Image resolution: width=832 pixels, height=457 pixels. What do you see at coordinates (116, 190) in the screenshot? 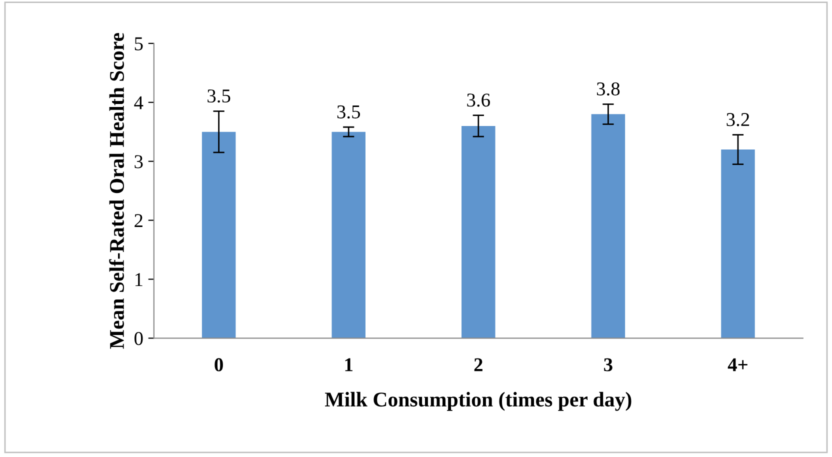
I see `y-axis-title: Mean Self-Rated Oral Health Score` at bounding box center [116, 190].